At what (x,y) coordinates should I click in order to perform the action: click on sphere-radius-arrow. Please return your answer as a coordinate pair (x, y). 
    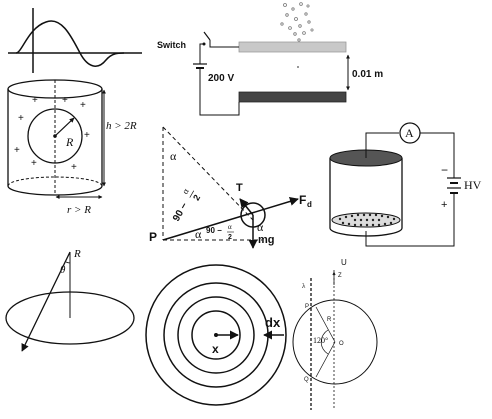
    Looking at the image, I should click on (64, 127).